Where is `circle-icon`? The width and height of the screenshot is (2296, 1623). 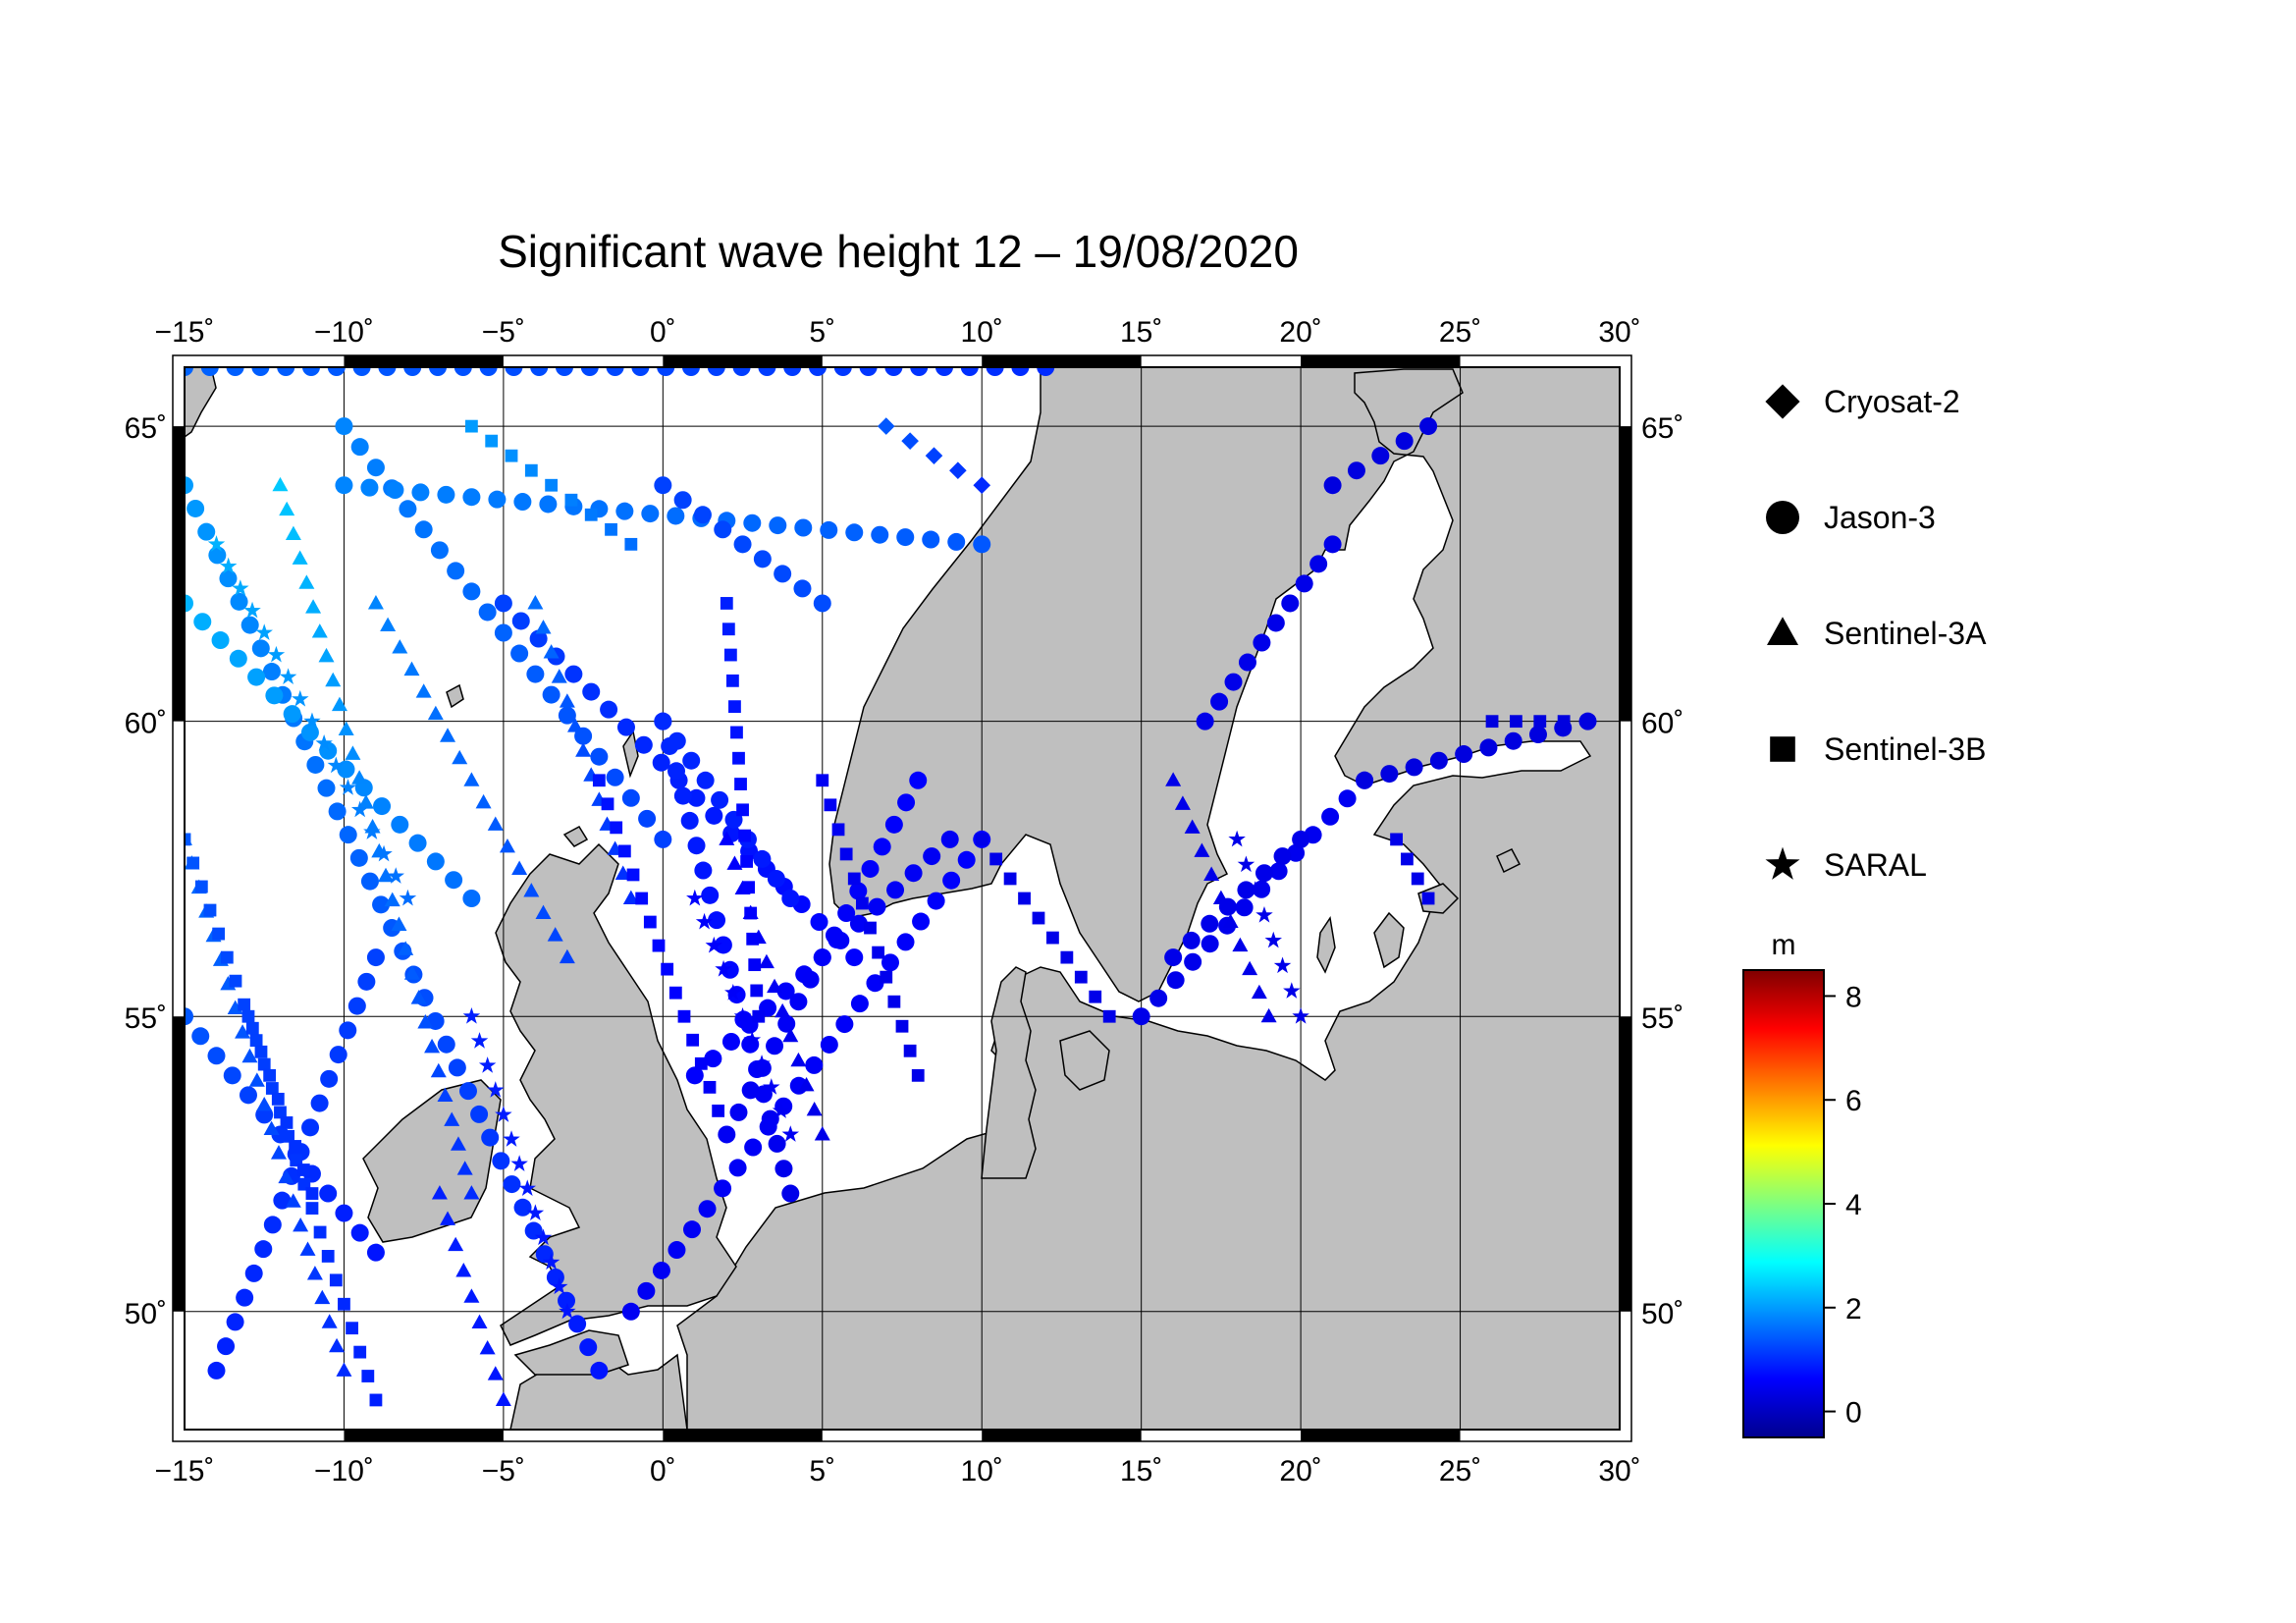 circle-icon is located at coordinates (1782, 518).